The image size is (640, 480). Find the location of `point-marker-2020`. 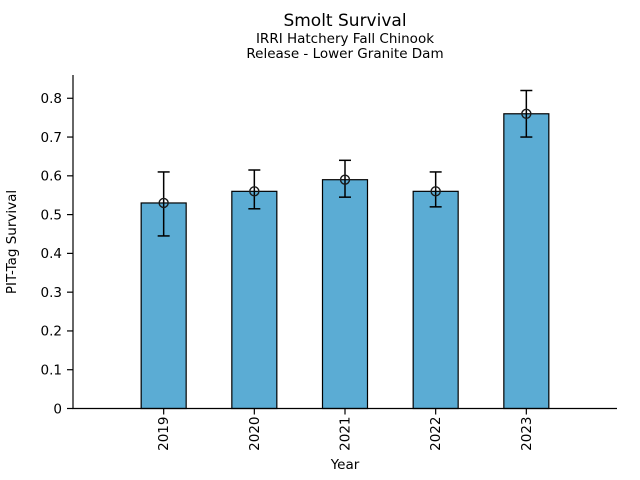

point-marker-2020 is located at coordinates (254, 191).